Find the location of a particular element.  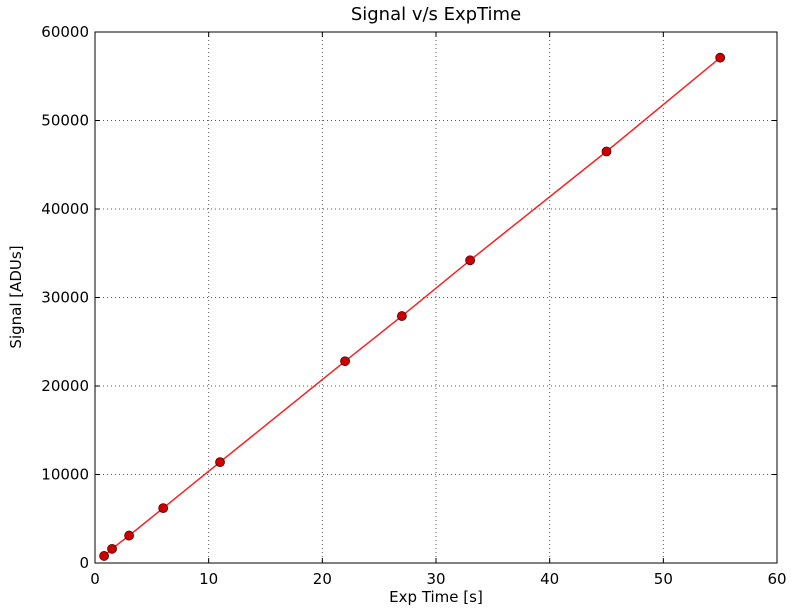

y-tick-label: 0 is located at coordinates (84, 563).